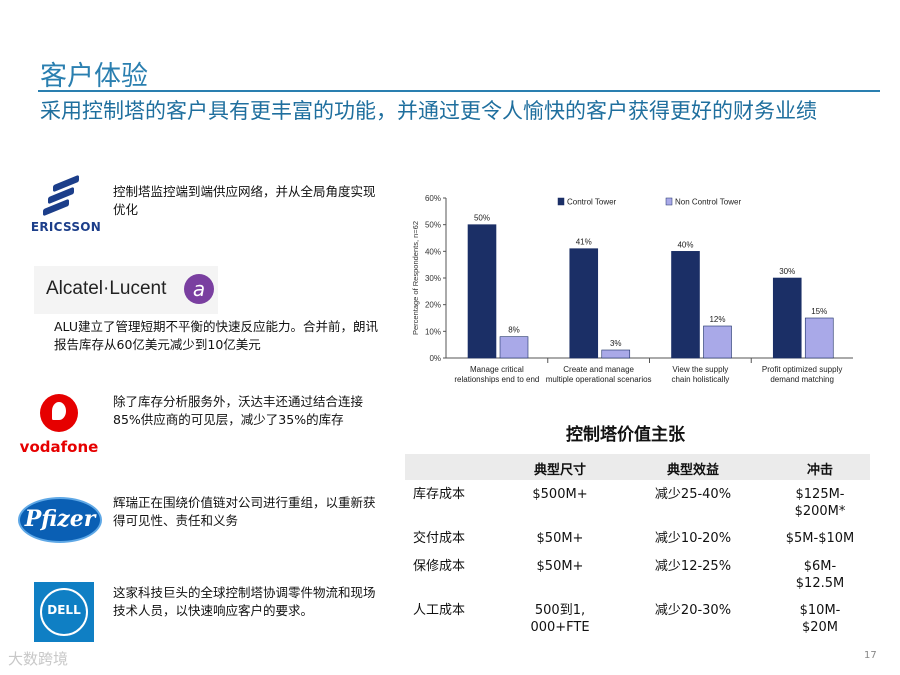 Image resolution: width=900 pixels, height=675 pixels. I want to click on ericsson-logo: ERICSSON, so click(66, 204).